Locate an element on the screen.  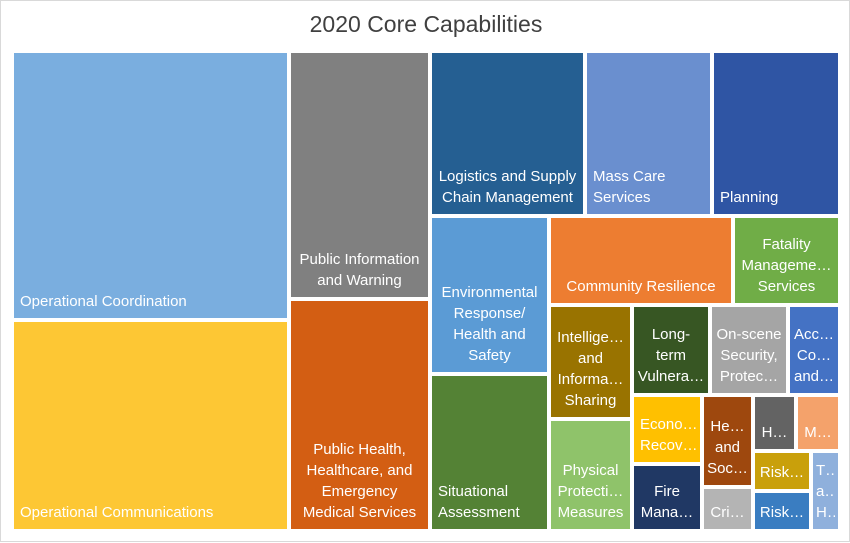
treemap-tile: Logistics and Supply Chain Management is located at coordinates (507, 133).